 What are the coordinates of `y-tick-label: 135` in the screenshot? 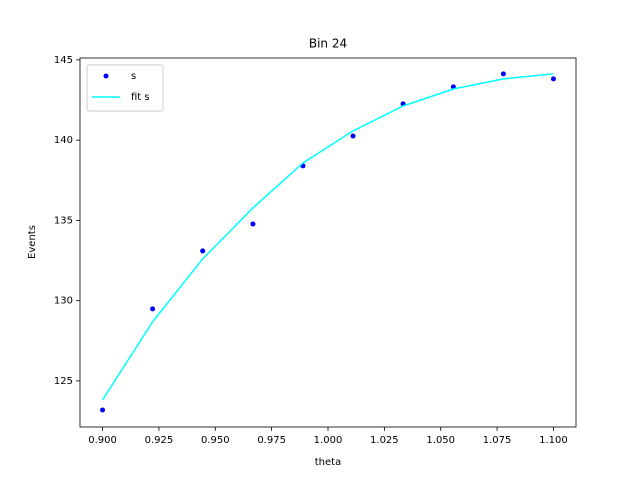 It's located at (63, 220).